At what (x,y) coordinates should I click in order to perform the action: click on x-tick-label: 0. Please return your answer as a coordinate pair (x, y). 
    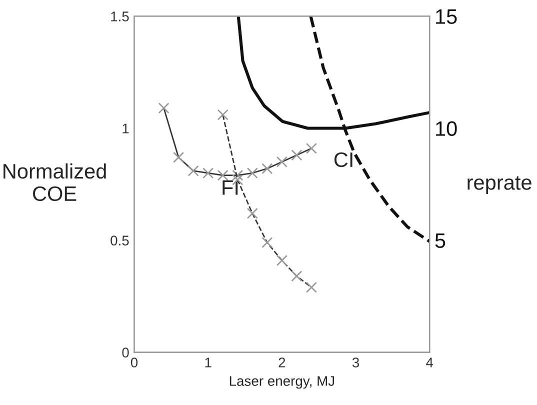
    Looking at the image, I should click on (134, 363).